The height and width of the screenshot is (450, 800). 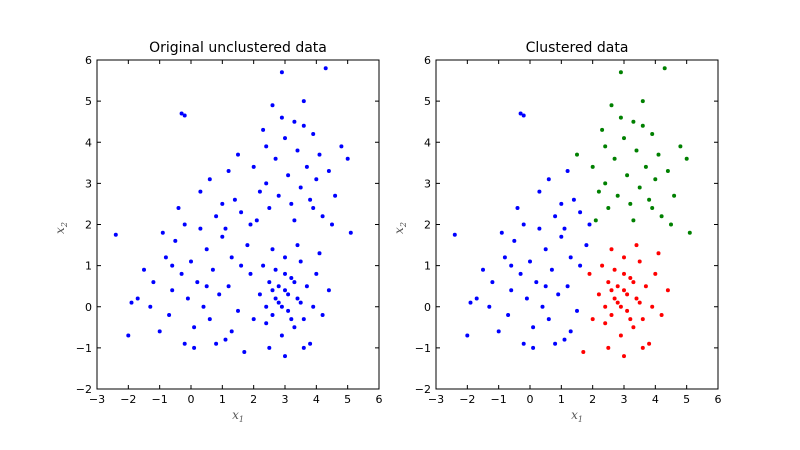 What do you see at coordinates (88, 266) in the screenshot?
I see `y-tick-label: 1` at bounding box center [88, 266].